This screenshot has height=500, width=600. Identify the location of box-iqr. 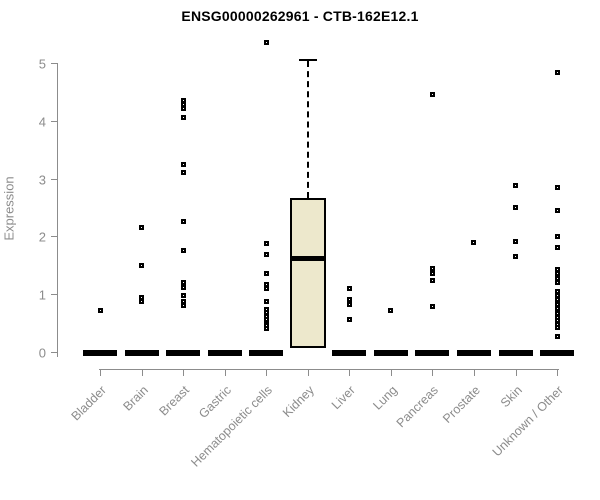
(307, 272).